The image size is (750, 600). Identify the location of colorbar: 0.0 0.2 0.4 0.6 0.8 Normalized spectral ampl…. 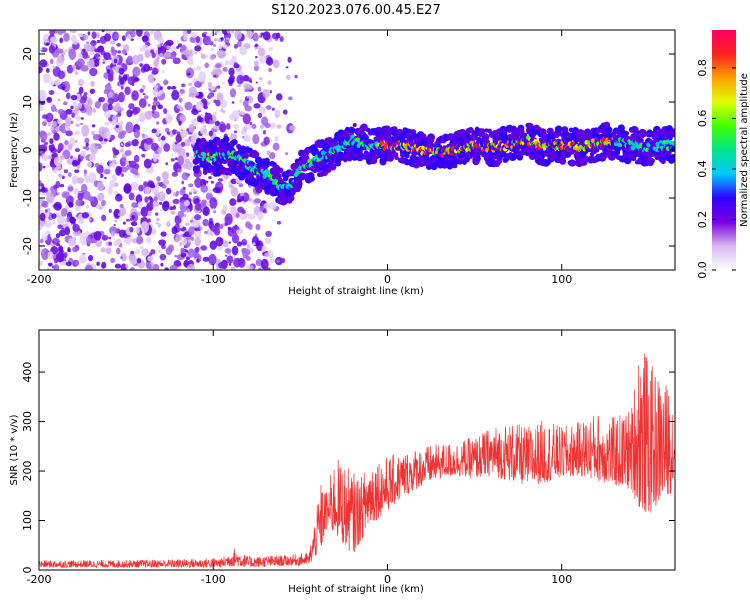
(723, 154).